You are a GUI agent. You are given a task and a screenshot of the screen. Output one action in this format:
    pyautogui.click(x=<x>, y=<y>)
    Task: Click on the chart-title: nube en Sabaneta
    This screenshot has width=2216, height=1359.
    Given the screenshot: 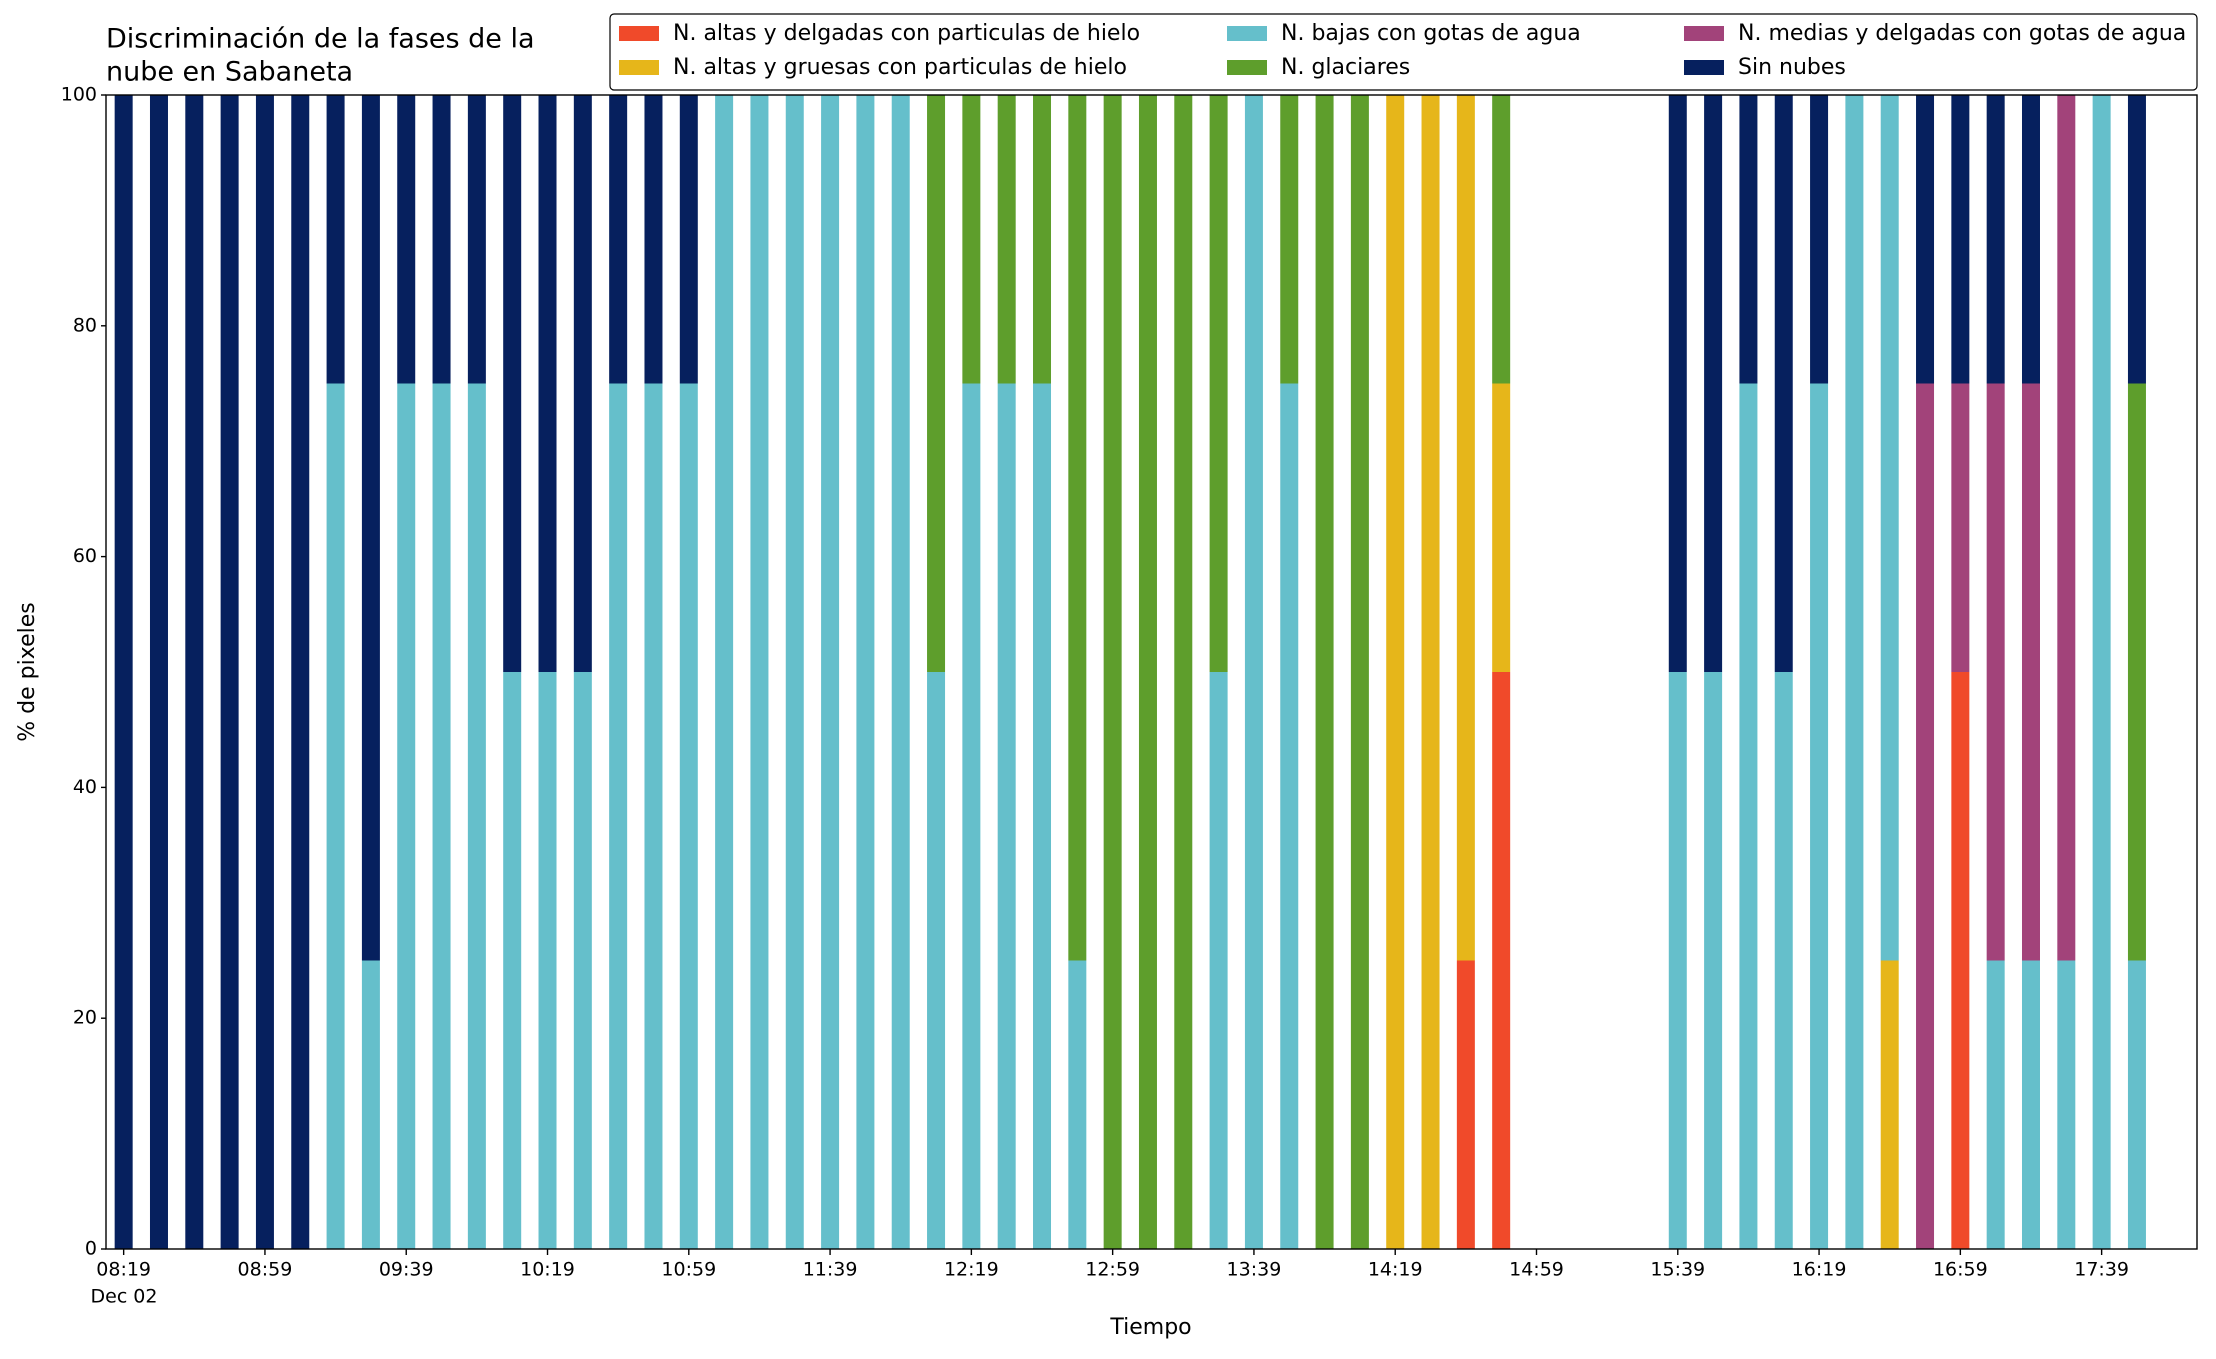 What is the action you would take?
    pyautogui.click(x=229, y=72)
    